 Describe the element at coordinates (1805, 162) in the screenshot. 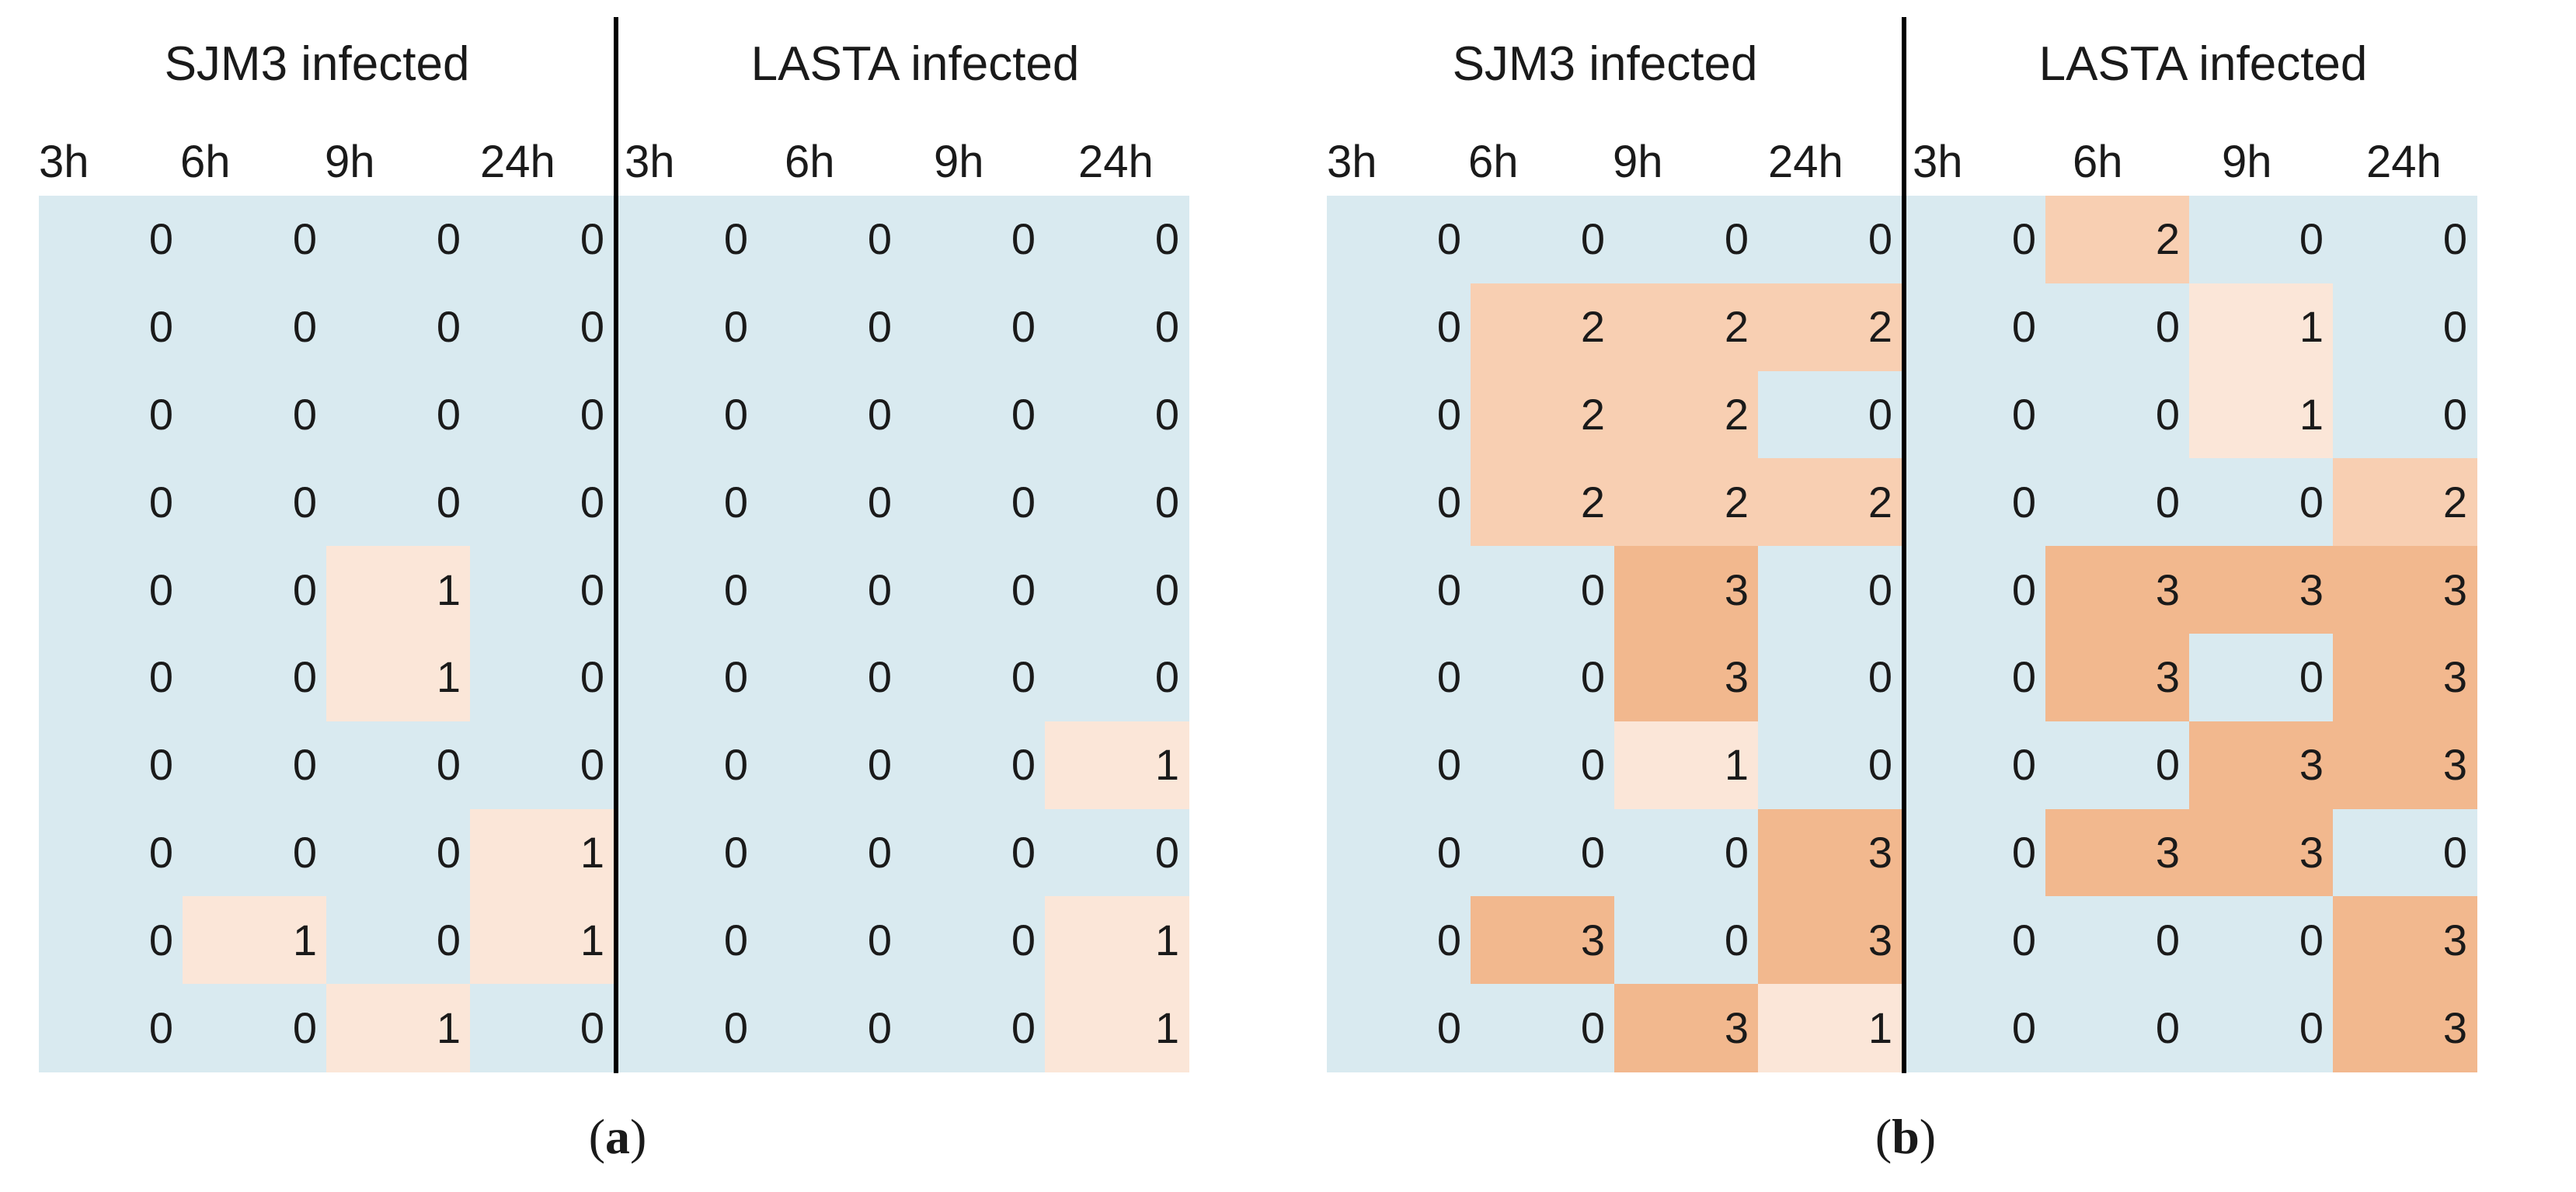

I see `time-label: 24h` at that location.